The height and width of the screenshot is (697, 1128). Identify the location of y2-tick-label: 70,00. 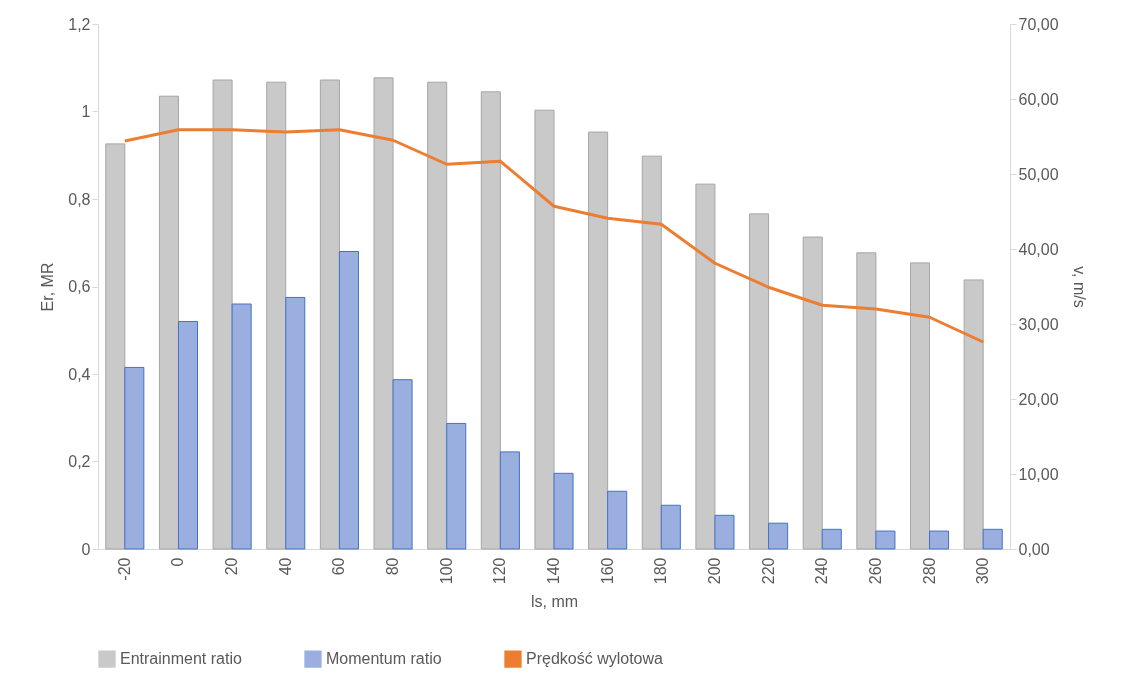
(1038, 24).